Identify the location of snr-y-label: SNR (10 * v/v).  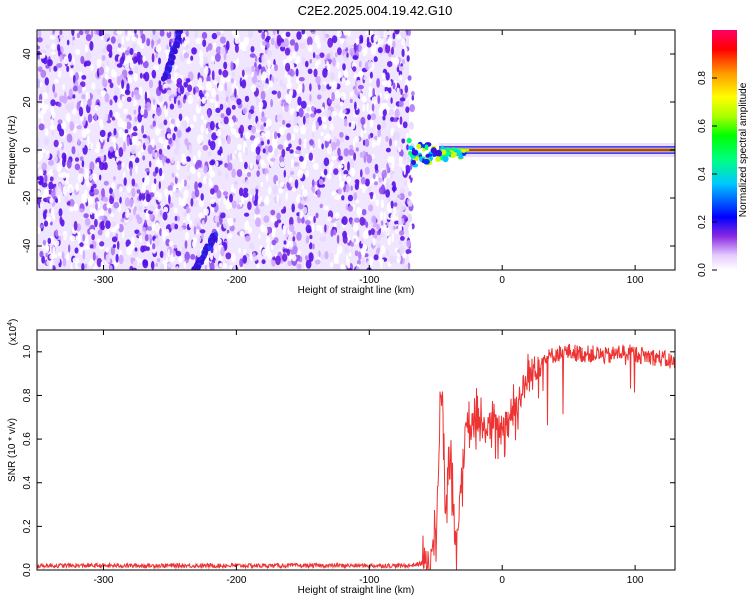
(12, 450).